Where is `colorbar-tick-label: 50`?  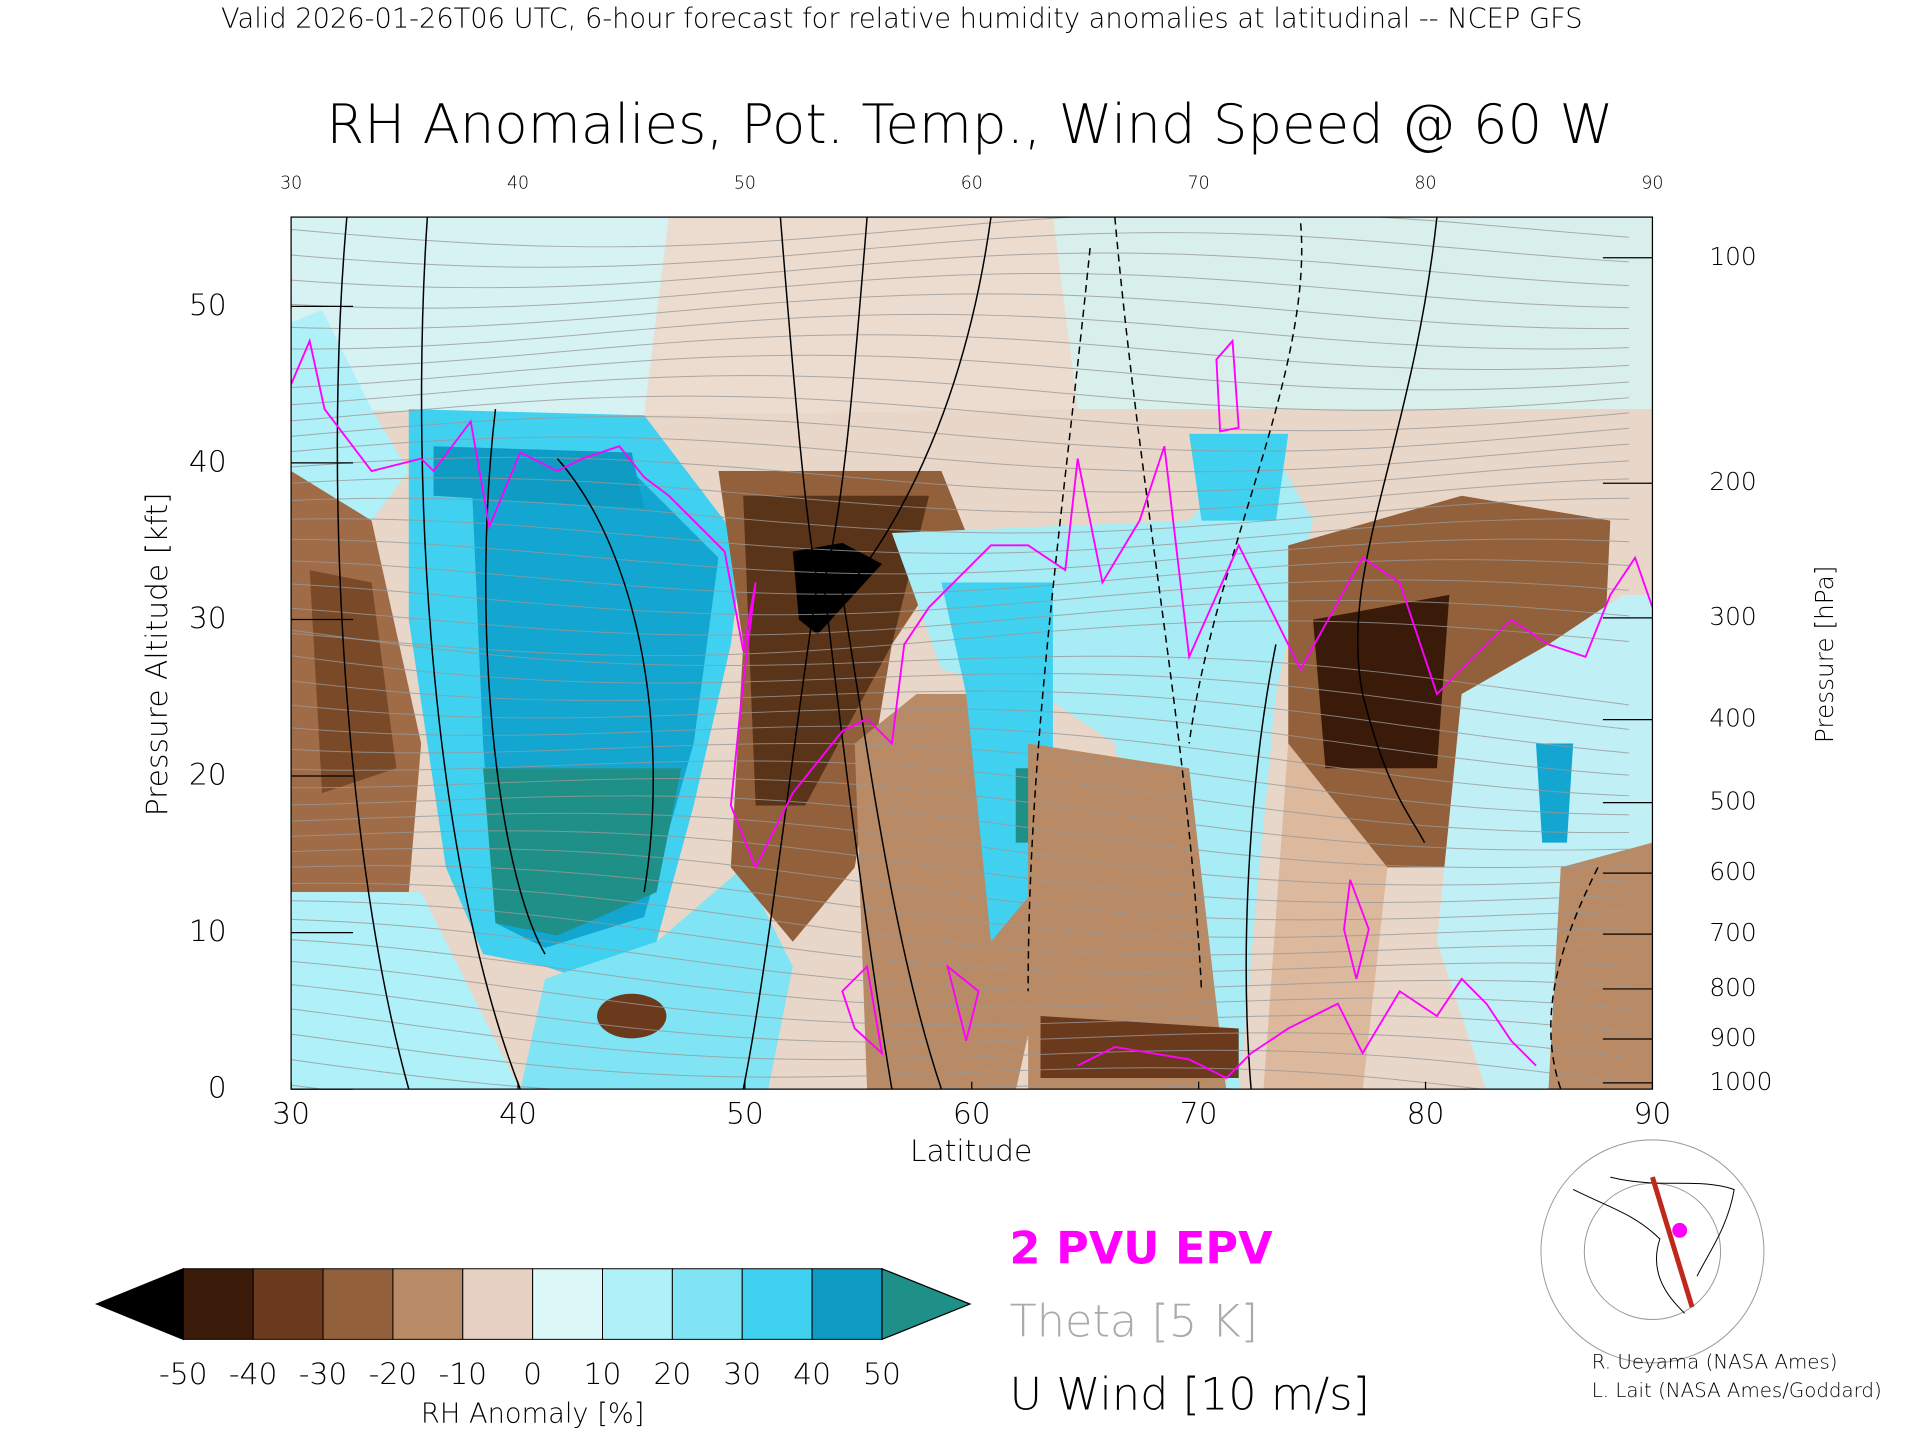
colorbar-tick-label: 50 is located at coordinates (882, 1374).